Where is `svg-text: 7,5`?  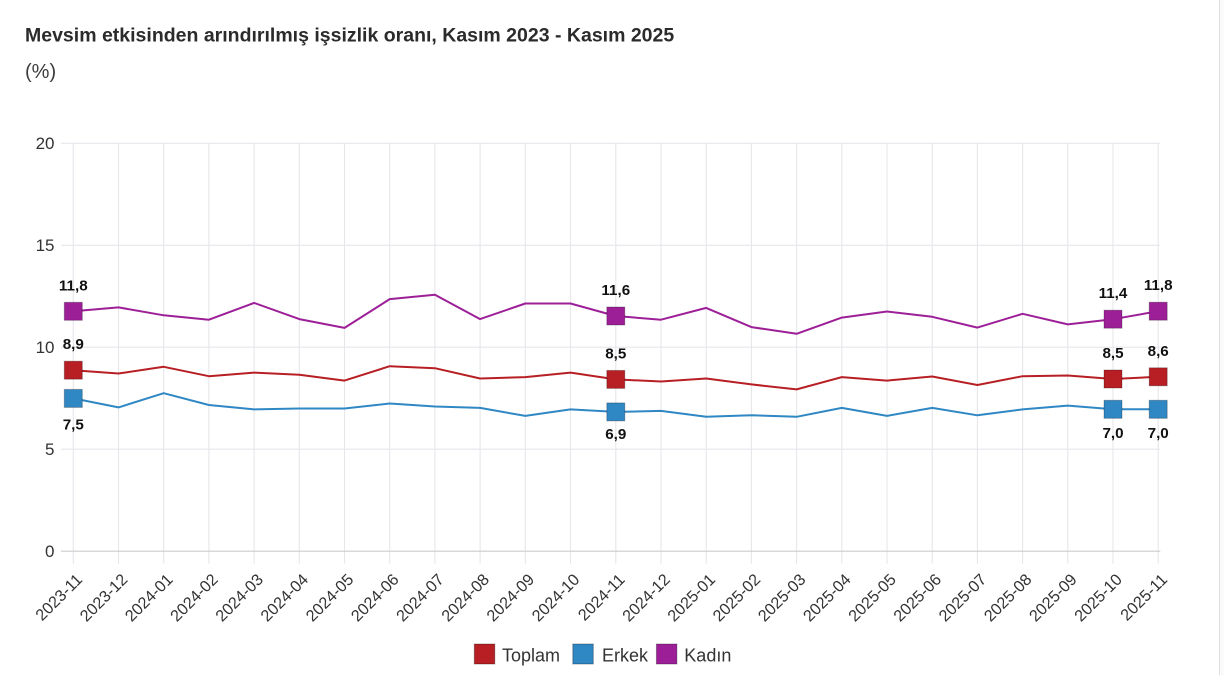 svg-text: 7,5 is located at coordinates (74, 424).